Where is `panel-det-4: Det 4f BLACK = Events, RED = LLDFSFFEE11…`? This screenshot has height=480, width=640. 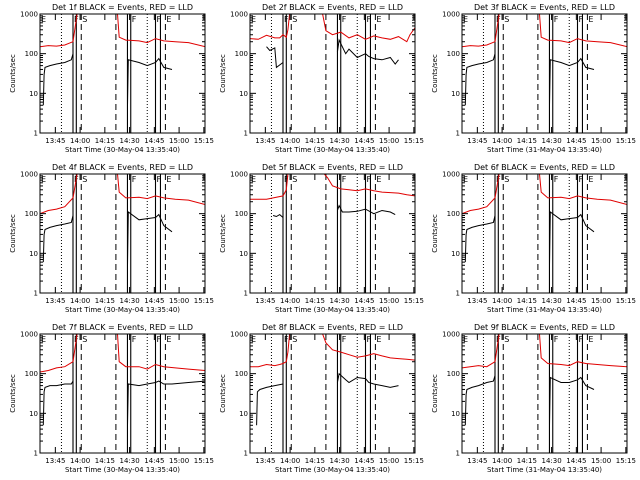
panel-det-4: Det 4f BLACK = Events, RED = LLDFSFFEE11… is located at coordinates (111, 238).